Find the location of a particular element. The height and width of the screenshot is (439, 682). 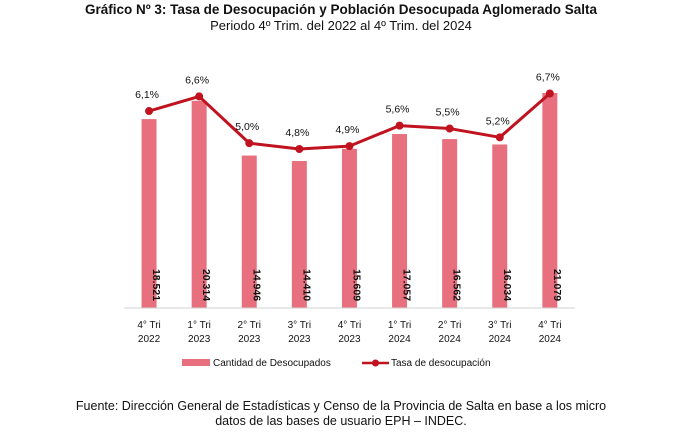

legend-line-marker is located at coordinates (375, 363).